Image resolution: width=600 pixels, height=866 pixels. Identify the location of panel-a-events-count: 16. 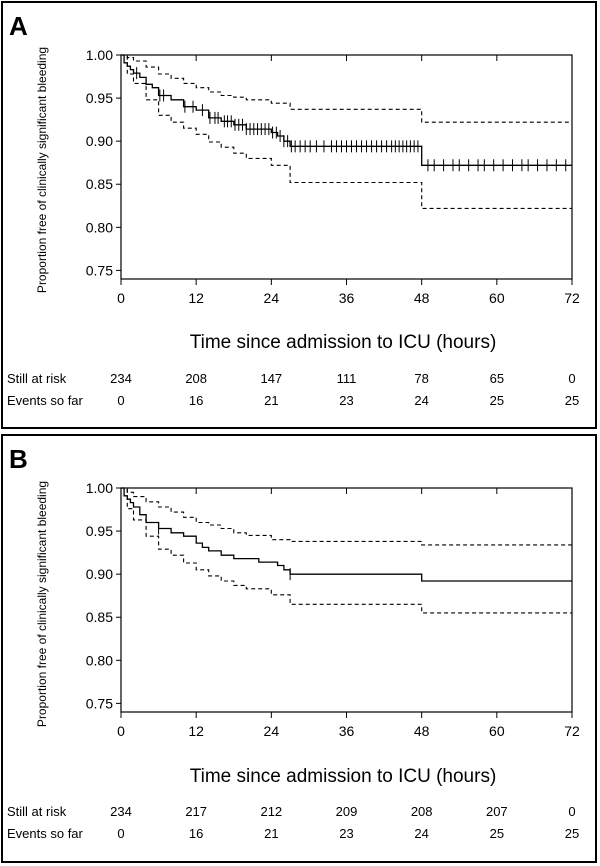
(196, 400).